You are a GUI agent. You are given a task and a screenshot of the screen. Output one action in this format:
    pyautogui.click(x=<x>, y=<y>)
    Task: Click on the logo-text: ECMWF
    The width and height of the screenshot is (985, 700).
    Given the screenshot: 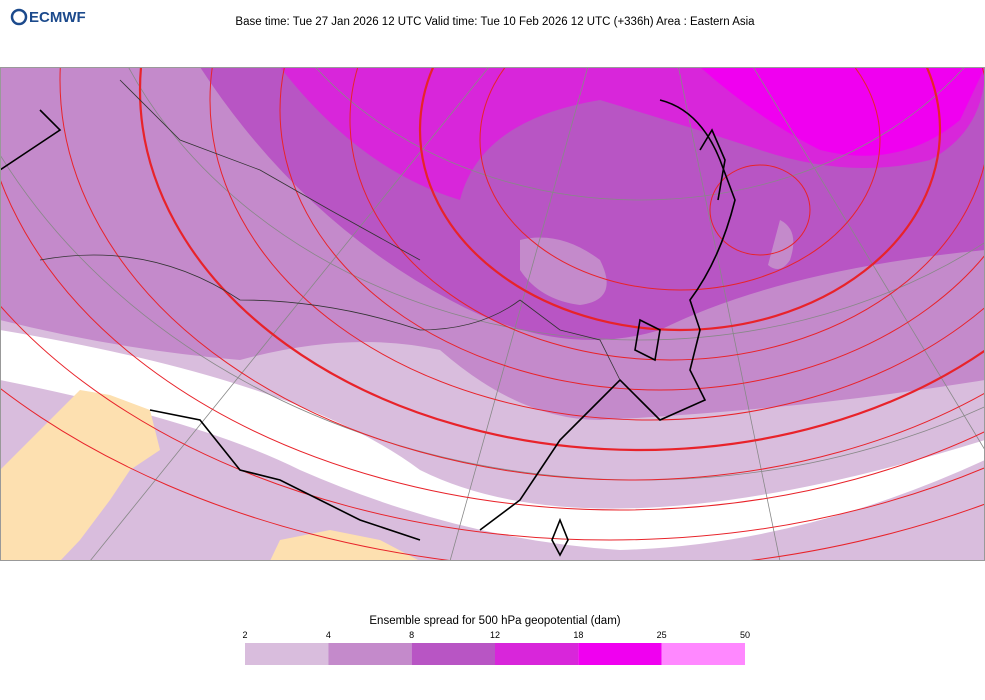 What is the action you would take?
    pyautogui.click(x=57, y=17)
    